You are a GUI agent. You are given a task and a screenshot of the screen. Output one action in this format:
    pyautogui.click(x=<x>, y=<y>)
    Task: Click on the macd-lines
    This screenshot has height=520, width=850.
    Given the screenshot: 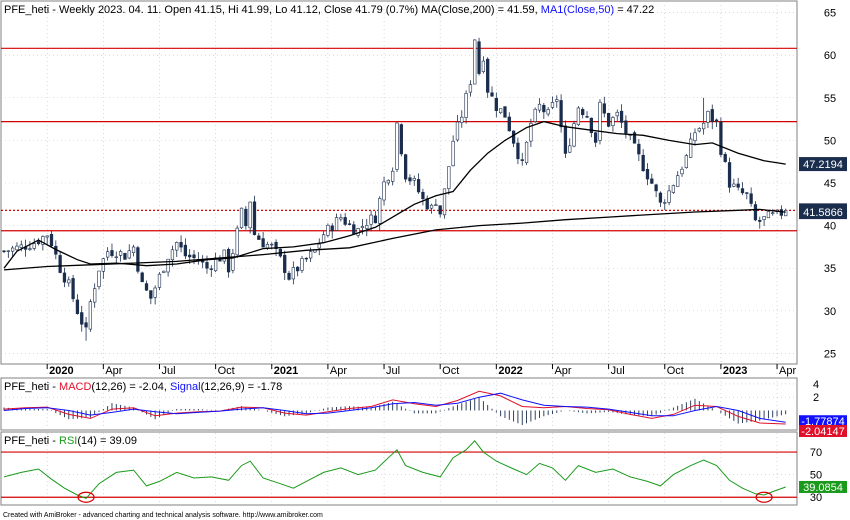 What is the action you would take?
    pyautogui.click(x=394, y=407)
    